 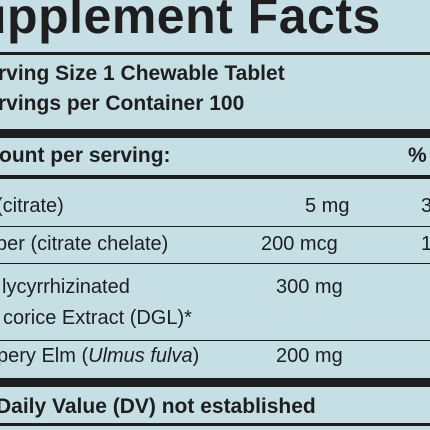 I want to click on bottom-thick-rule, so click(x=215, y=382).